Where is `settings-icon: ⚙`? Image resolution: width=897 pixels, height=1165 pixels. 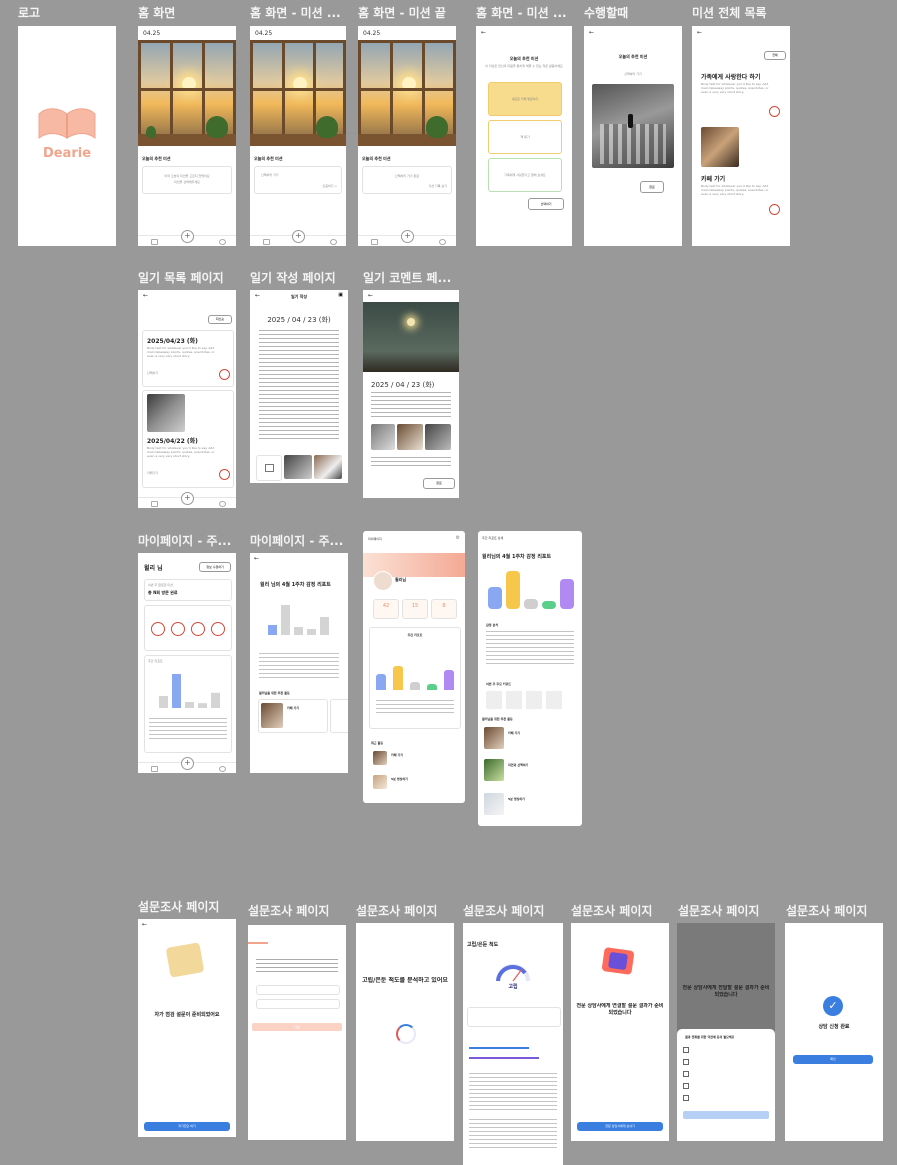
settings-icon: ⚙ is located at coordinates (457, 538).